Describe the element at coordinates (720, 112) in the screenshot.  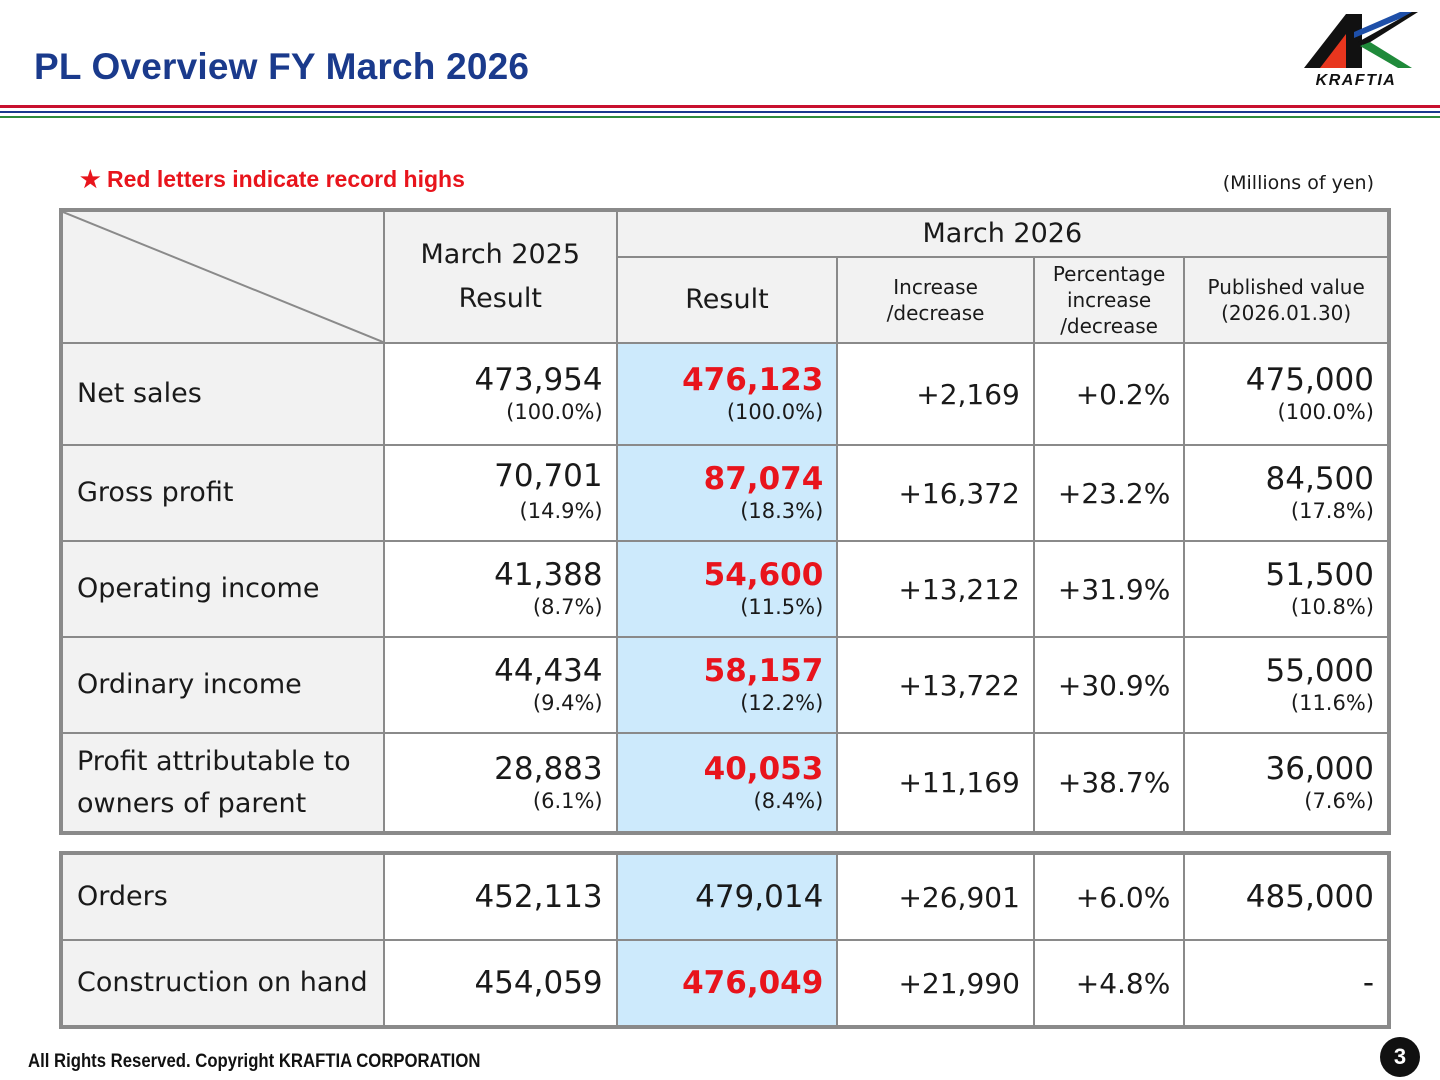
I see `header-rule-blue` at that location.